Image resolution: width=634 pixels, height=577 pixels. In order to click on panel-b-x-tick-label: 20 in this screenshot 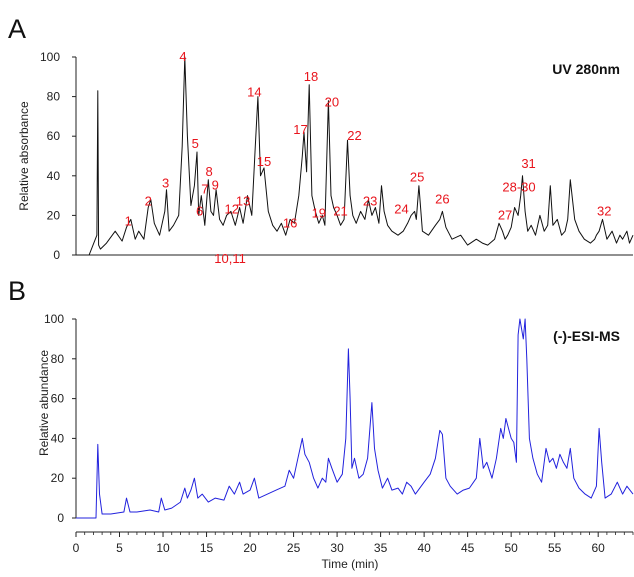, I will do `click(250, 548)`.